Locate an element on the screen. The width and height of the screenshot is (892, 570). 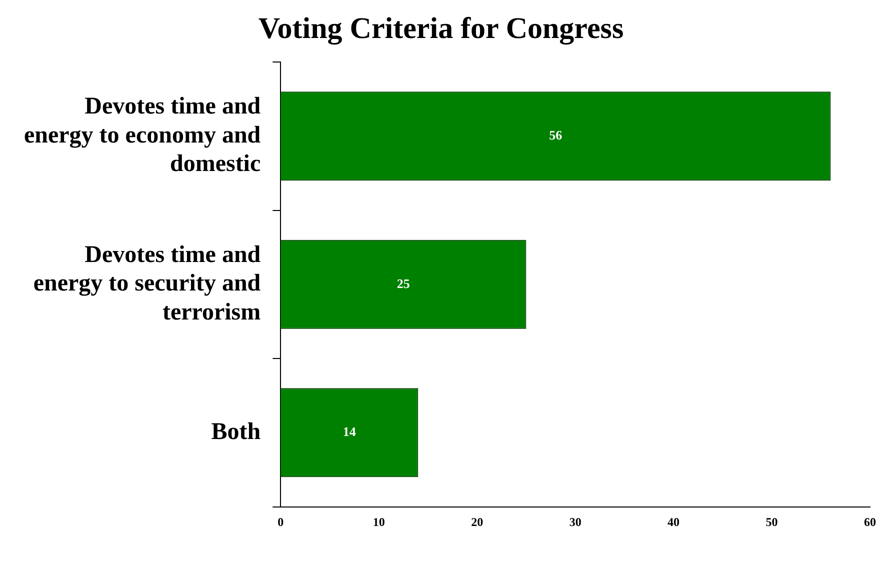
x-tick-label: 50 is located at coordinates (772, 522).